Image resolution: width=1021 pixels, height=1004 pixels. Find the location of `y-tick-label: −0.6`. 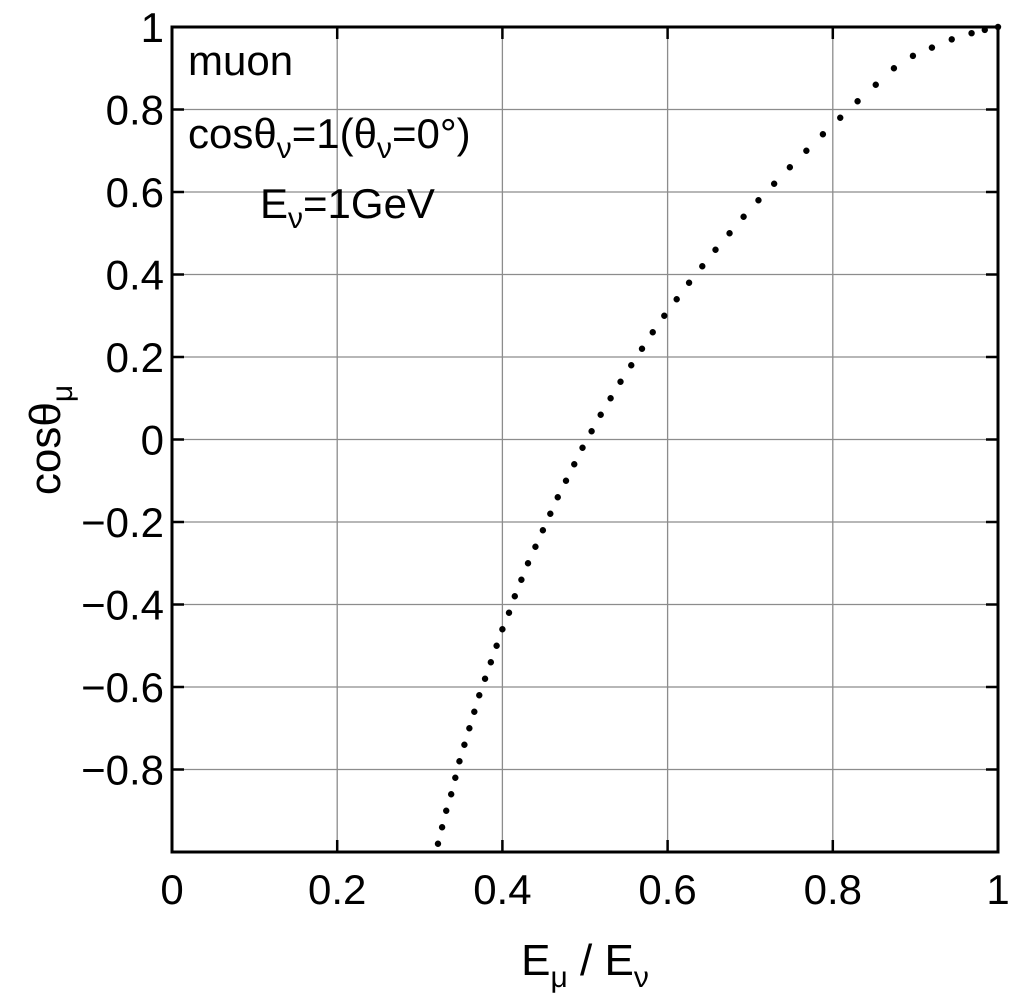

y-tick-label: −0.6 is located at coordinates (122, 687).